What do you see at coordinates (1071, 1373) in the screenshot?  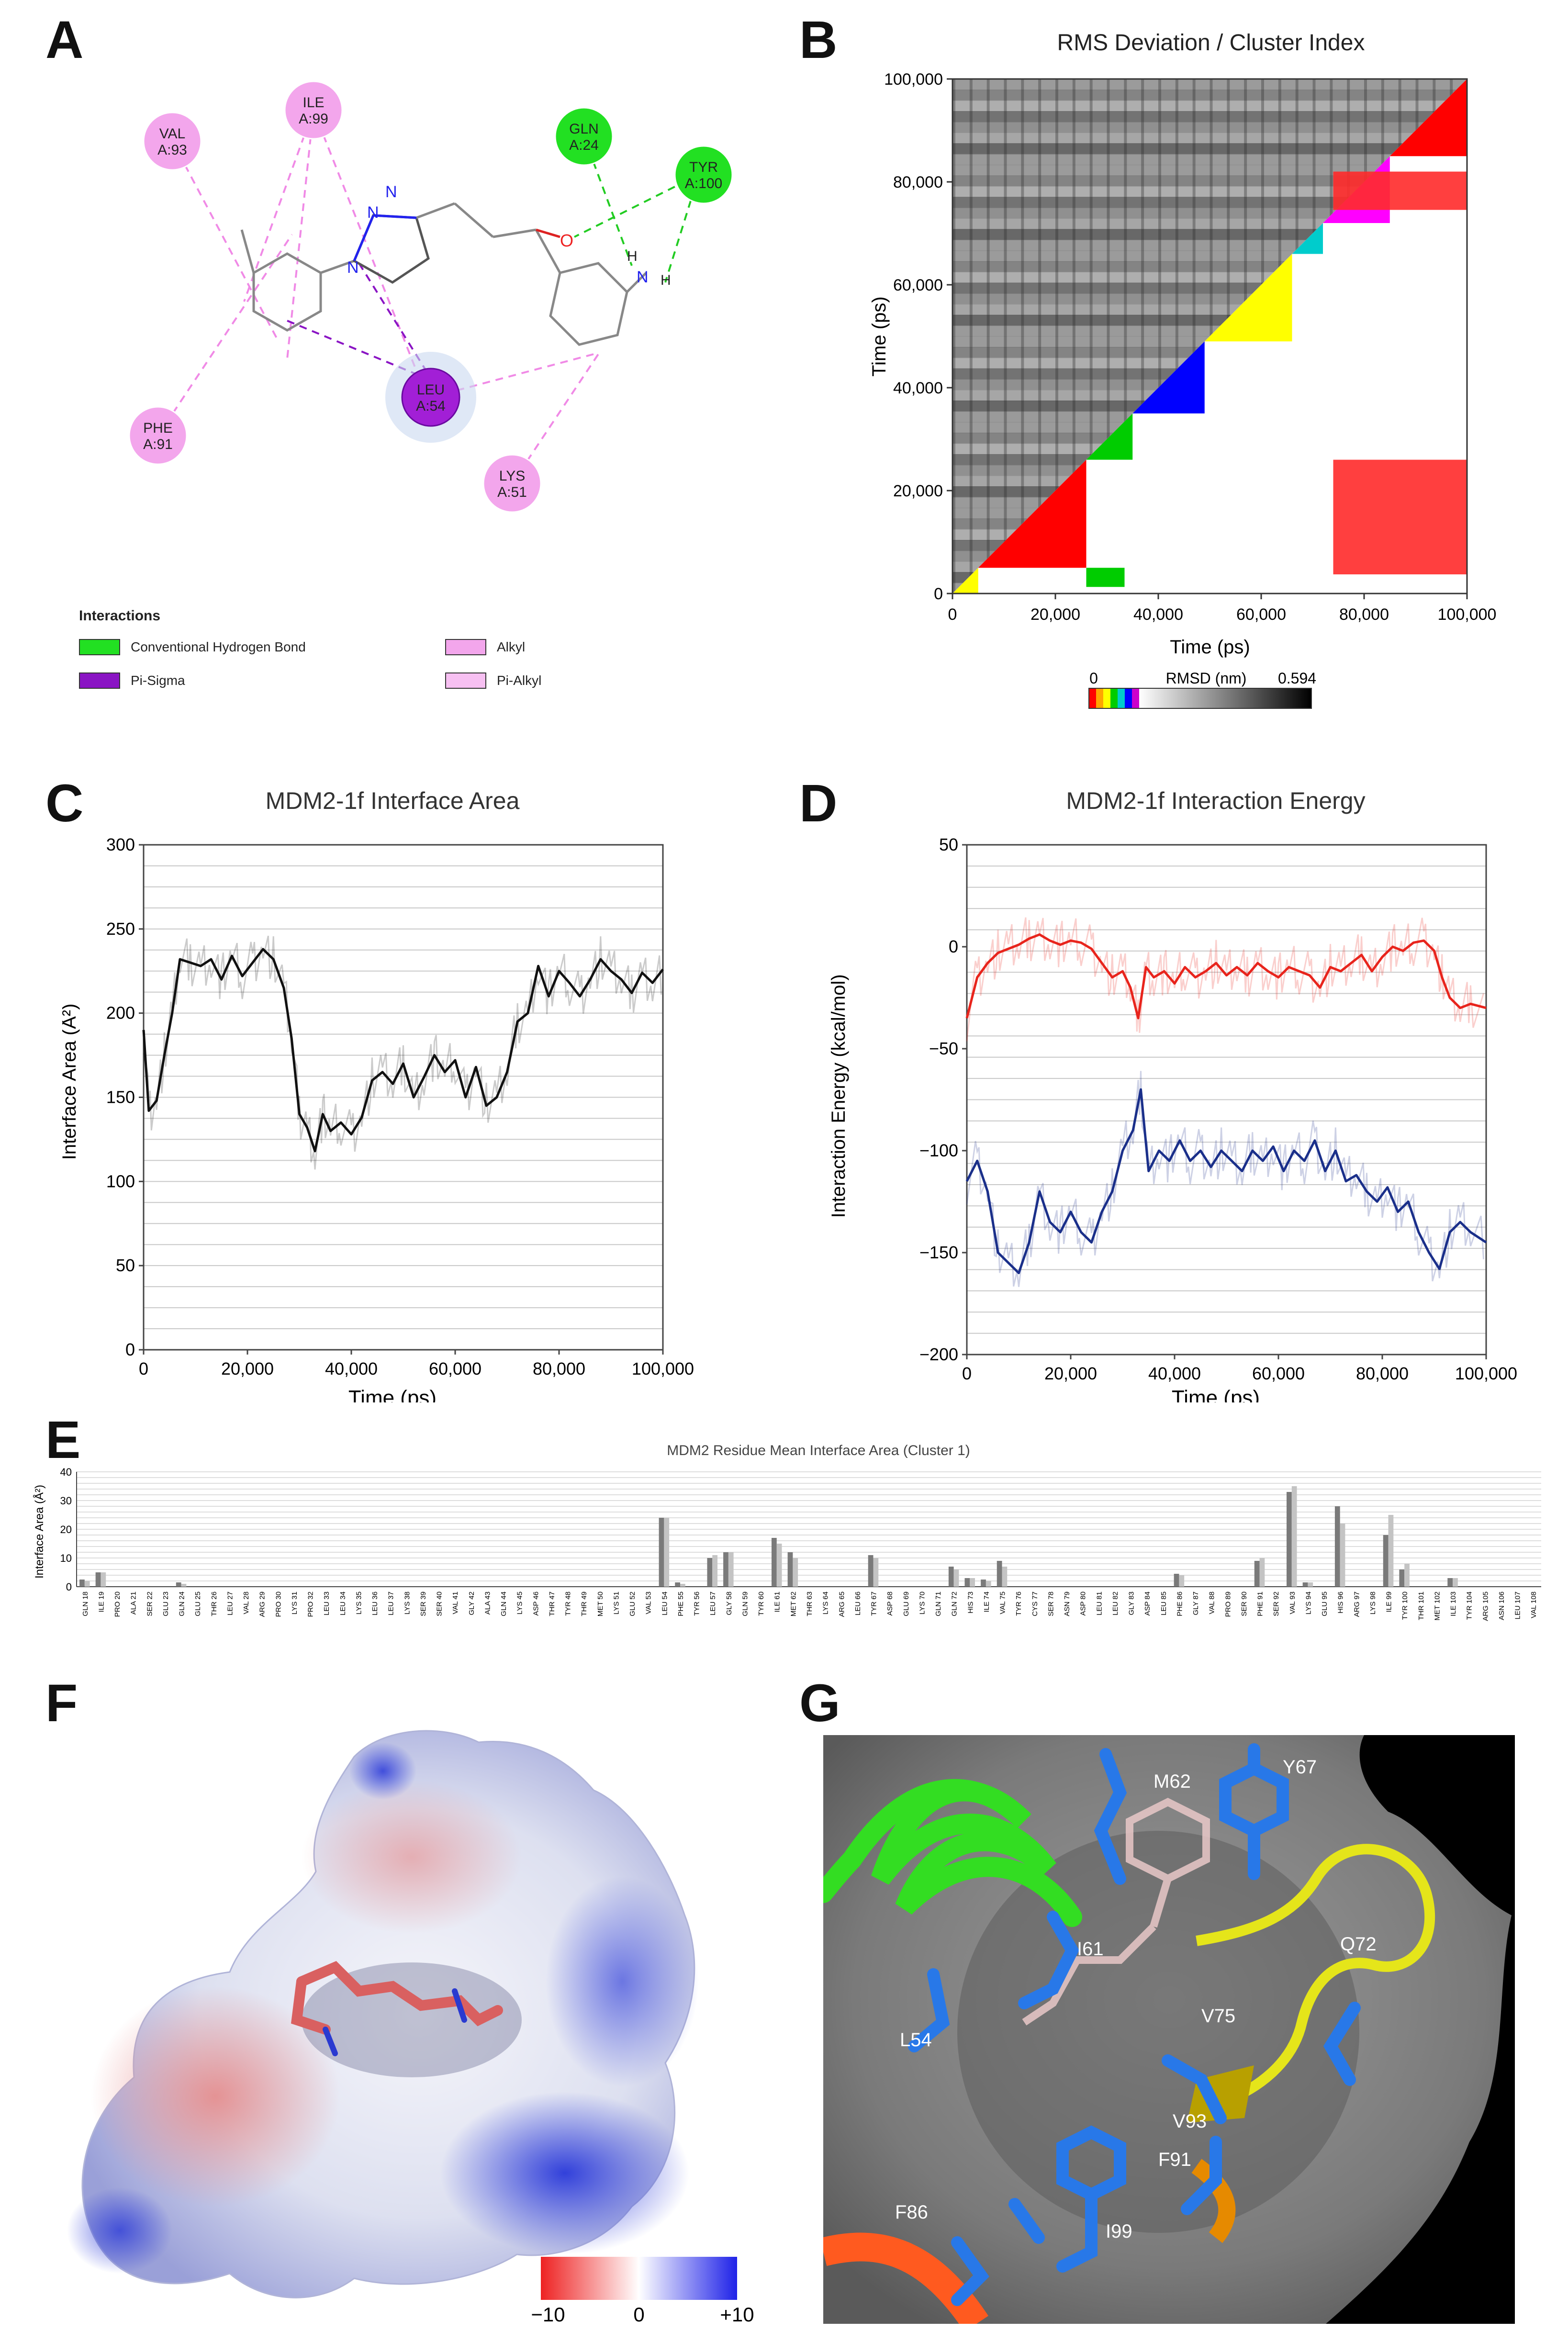 I see `x-tick-label: 20,000` at bounding box center [1071, 1373].